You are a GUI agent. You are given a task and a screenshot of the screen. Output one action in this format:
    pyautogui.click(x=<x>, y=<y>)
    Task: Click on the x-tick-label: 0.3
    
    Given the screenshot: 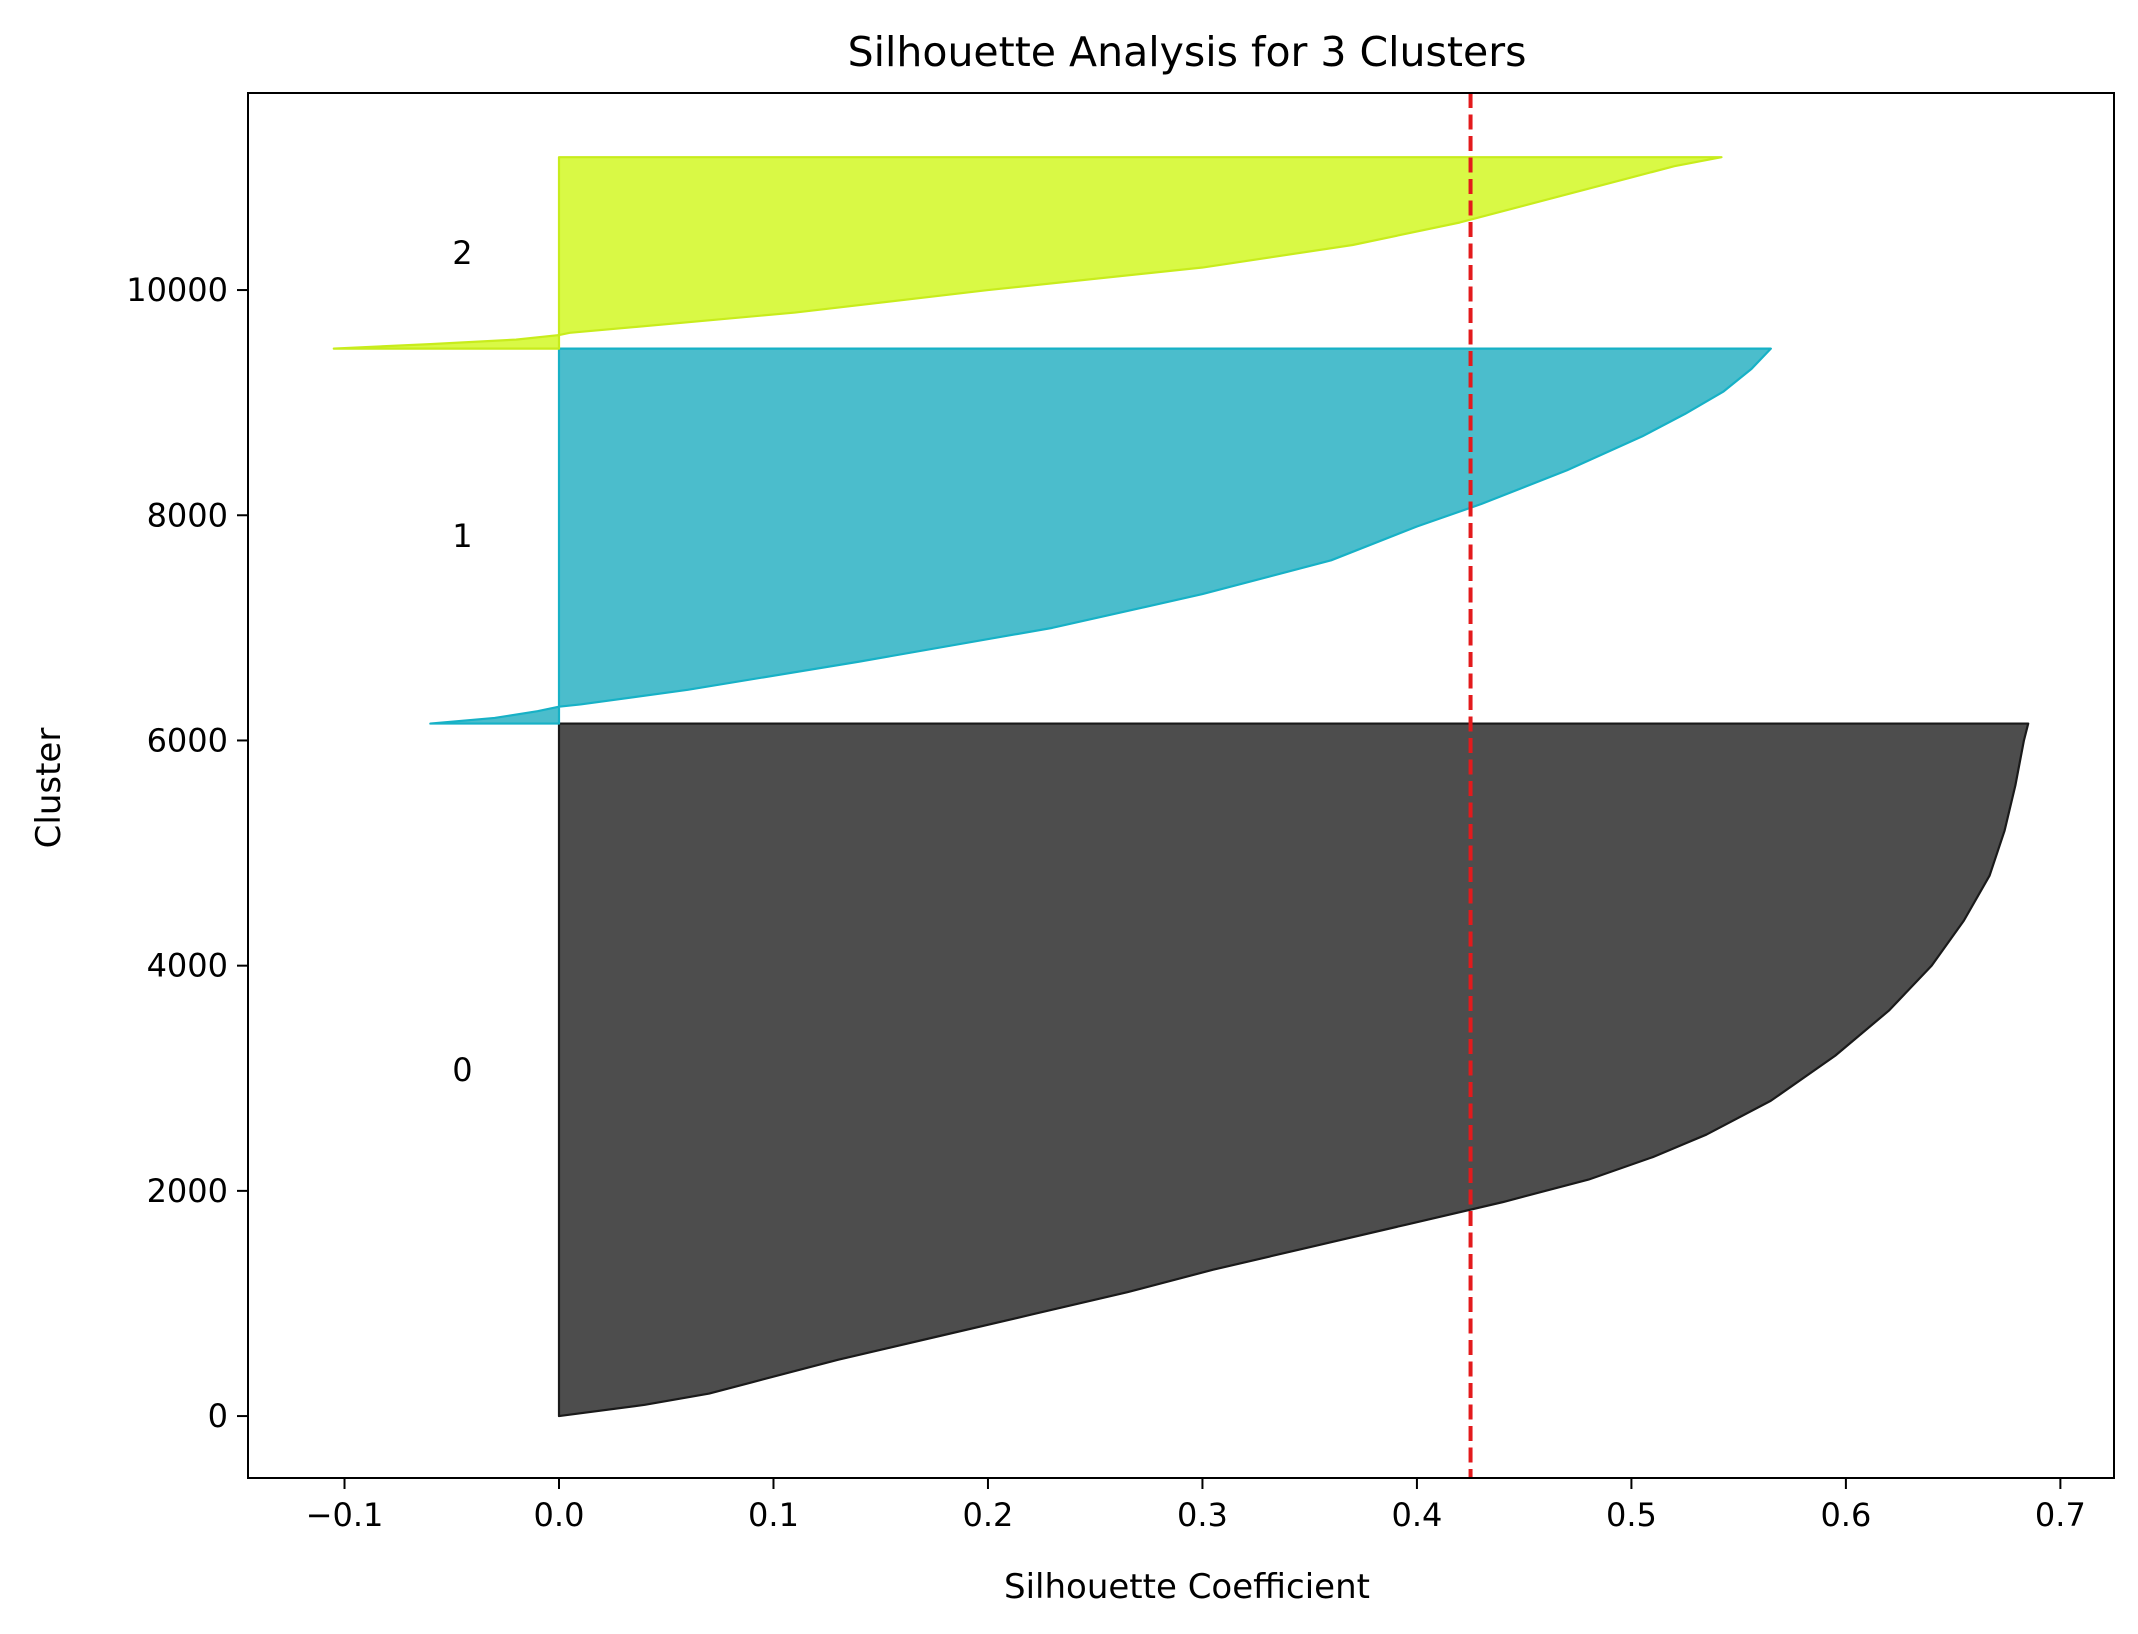 What is the action you would take?
    pyautogui.click(x=1202, y=1515)
    